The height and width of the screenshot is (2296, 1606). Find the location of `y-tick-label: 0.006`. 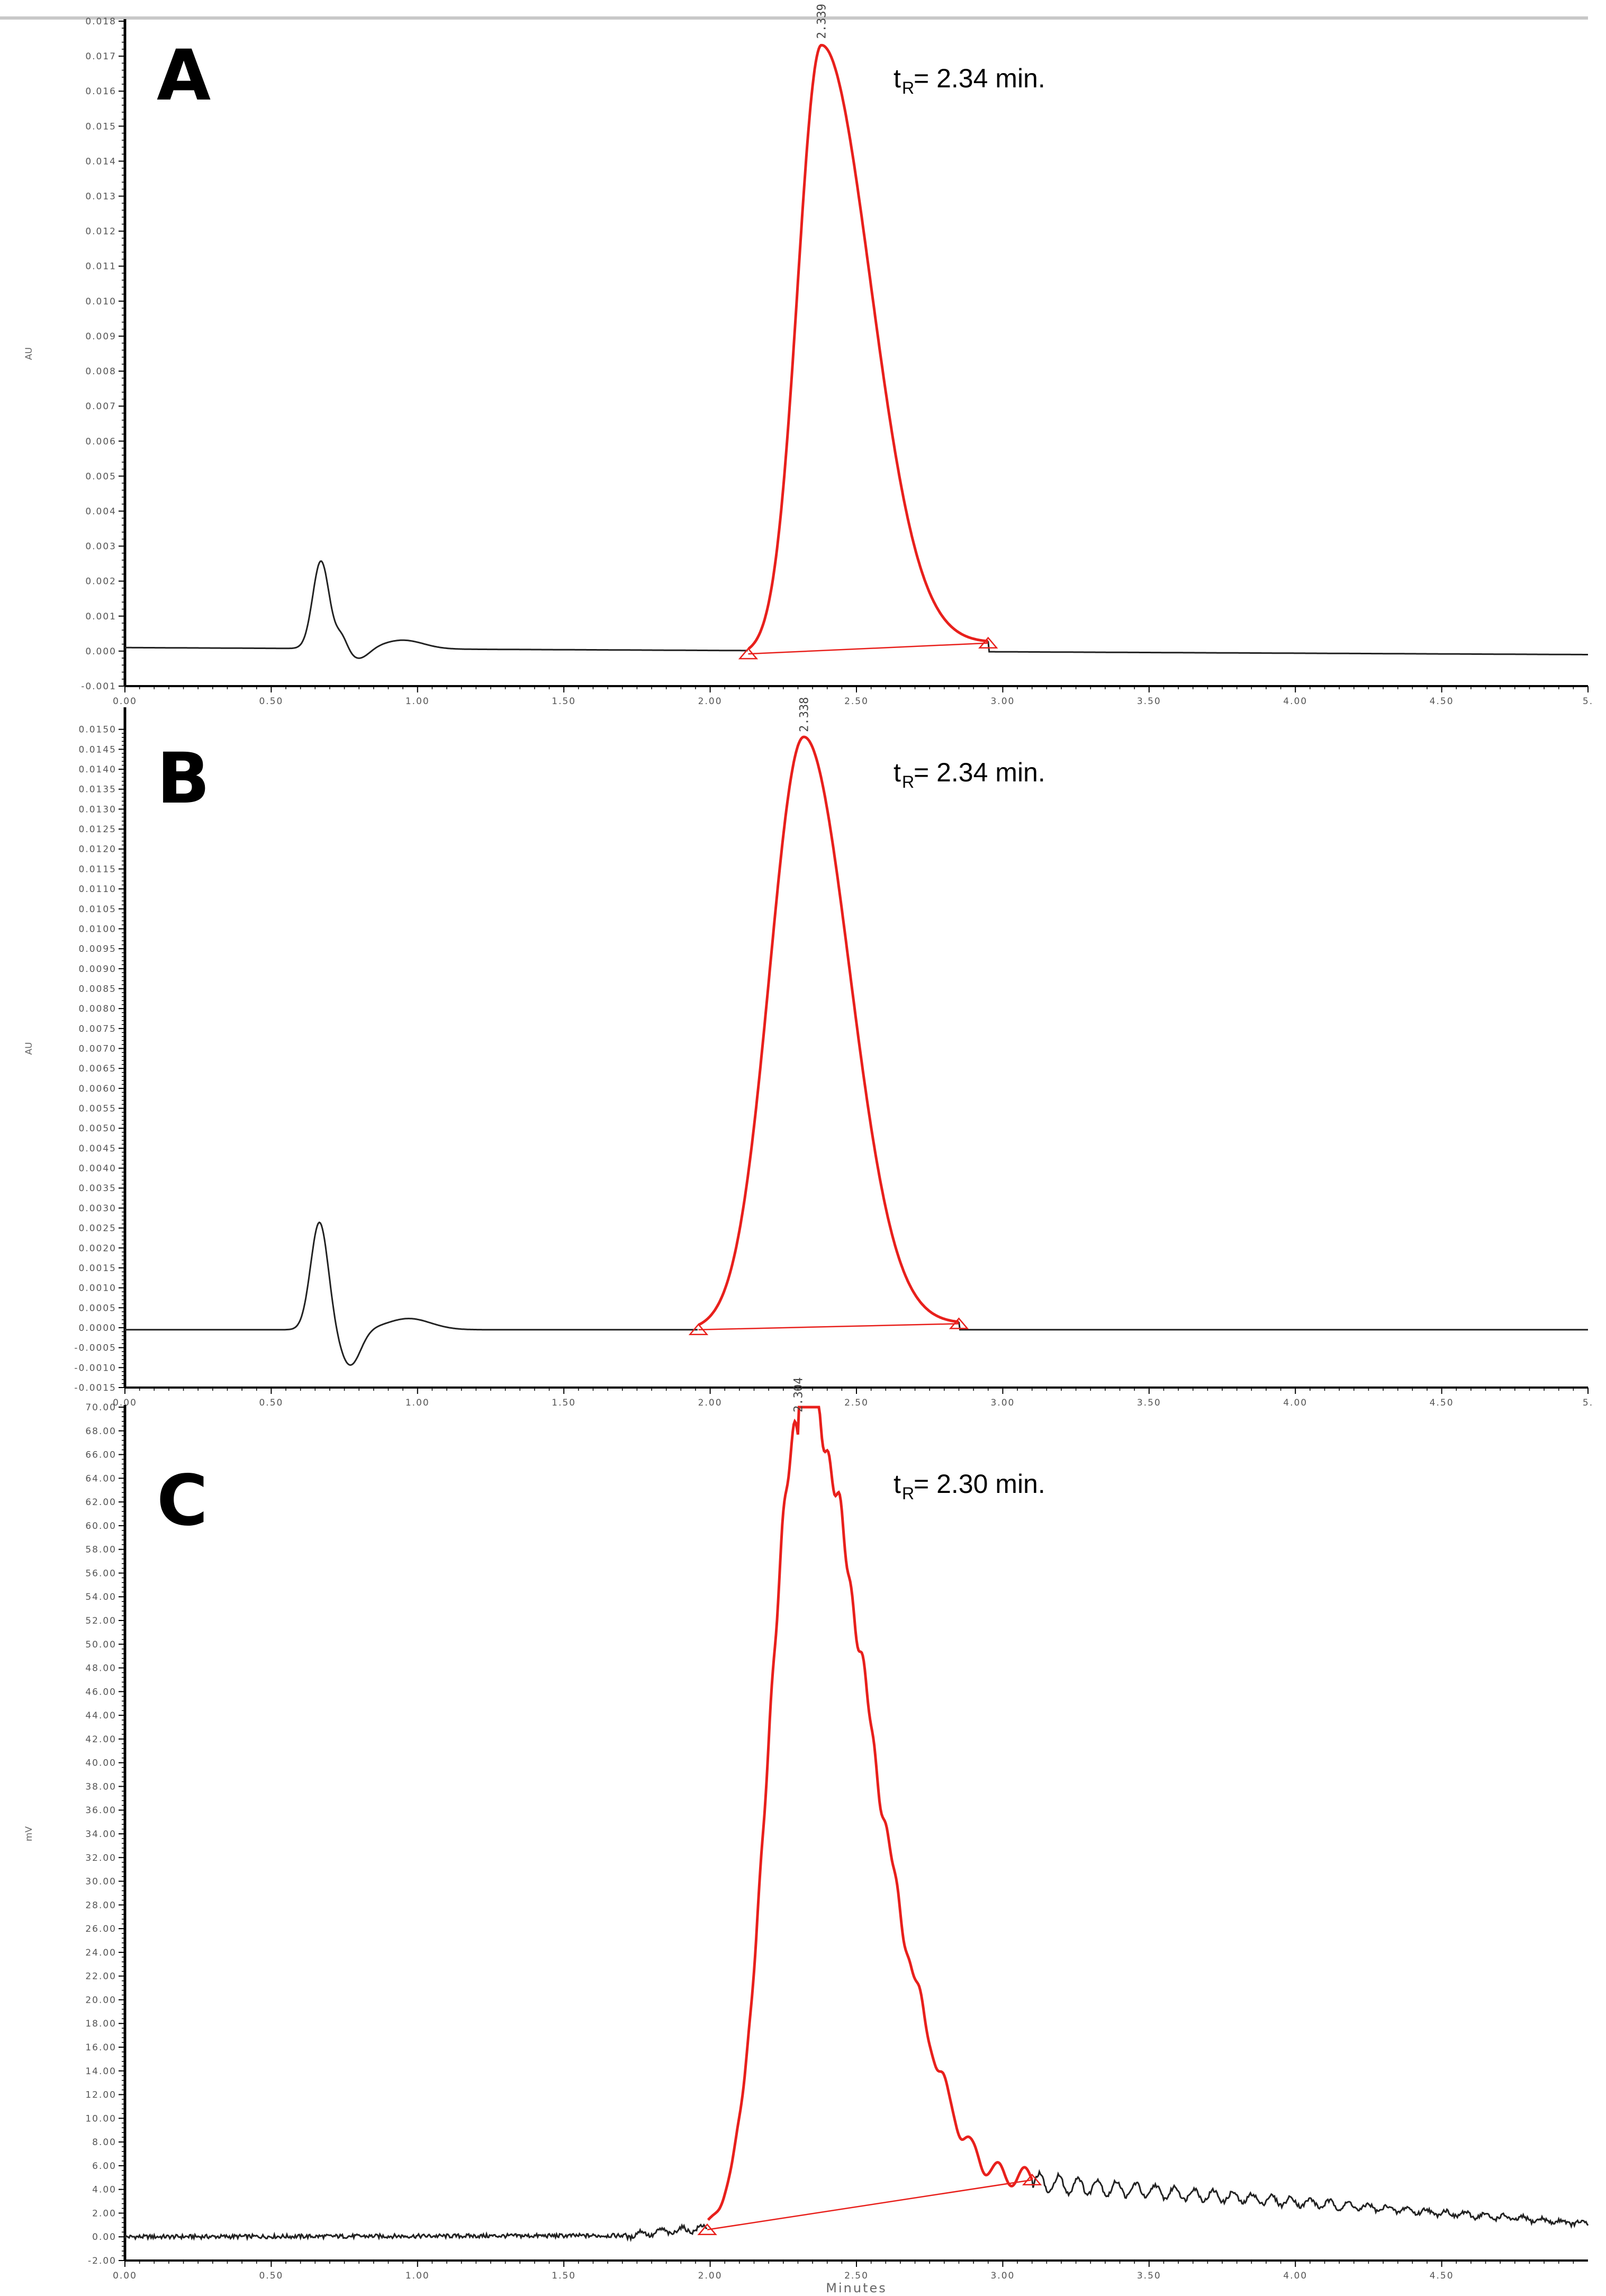

y-tick-label: 0.006 is located at coordinates (100, 442).